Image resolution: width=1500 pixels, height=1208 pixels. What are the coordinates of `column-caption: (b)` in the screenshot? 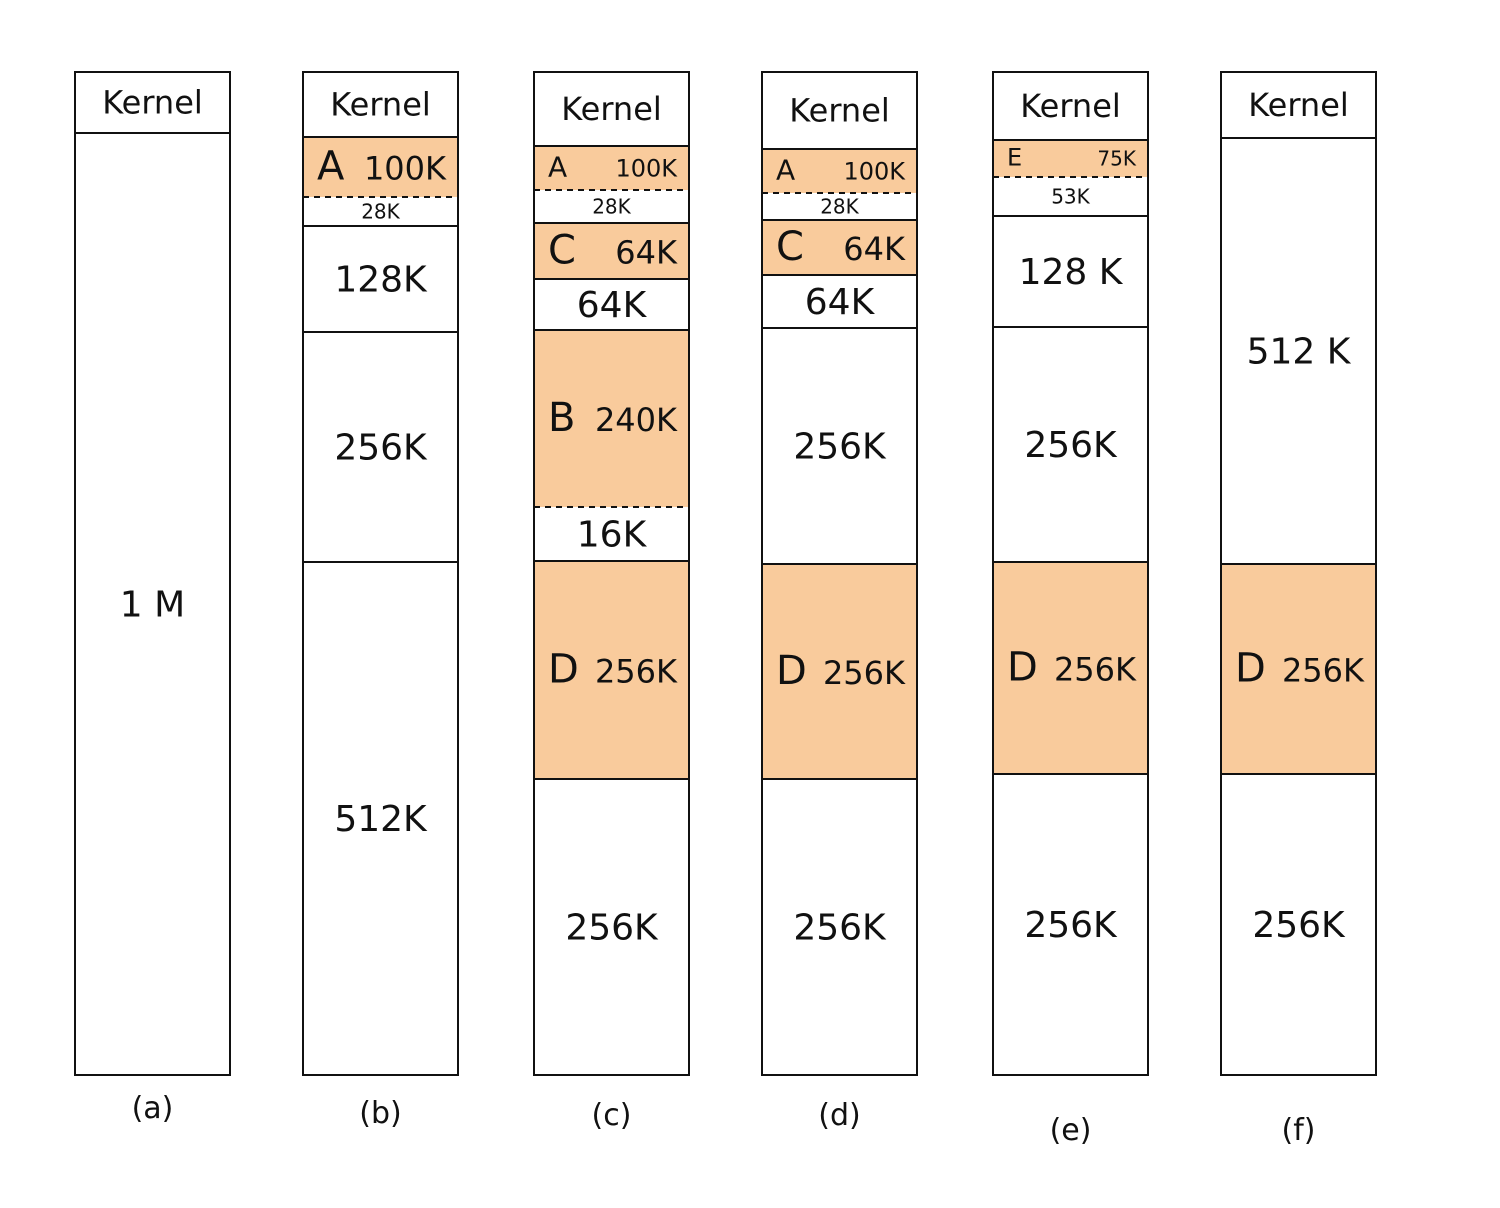 It's located at (380, 1113).